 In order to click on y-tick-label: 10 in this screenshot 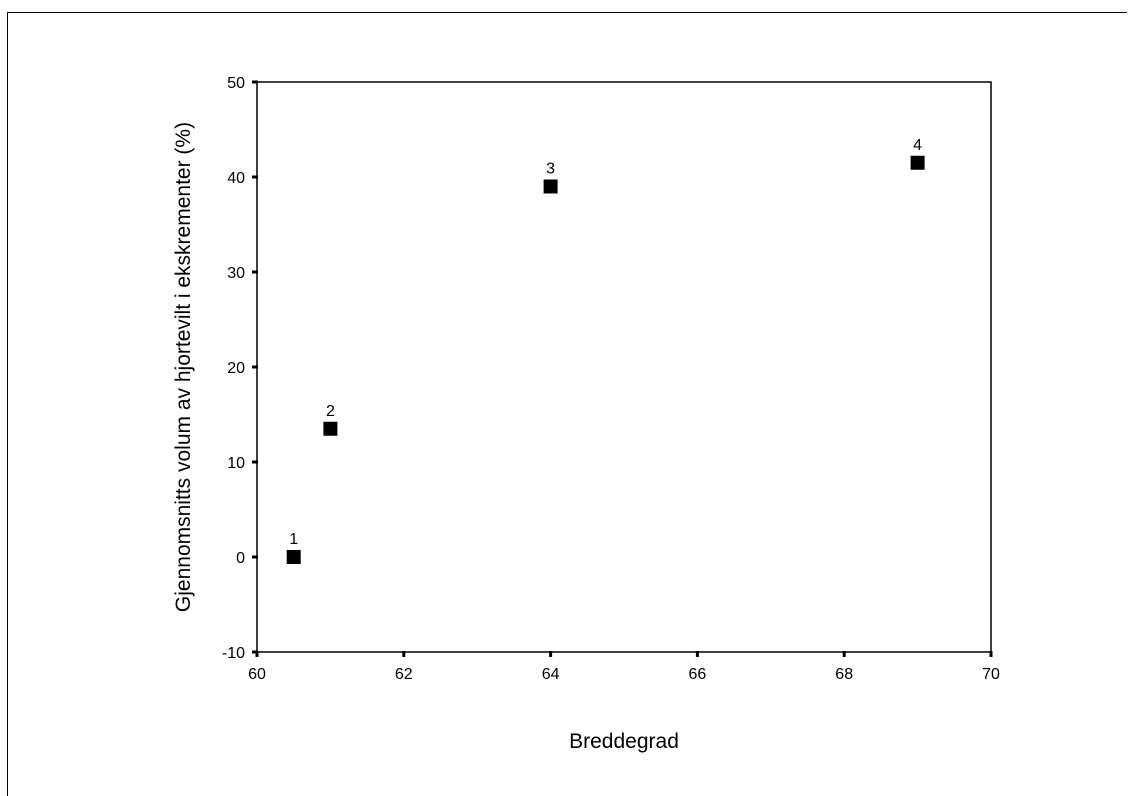, I will do `click(236, 463)`.